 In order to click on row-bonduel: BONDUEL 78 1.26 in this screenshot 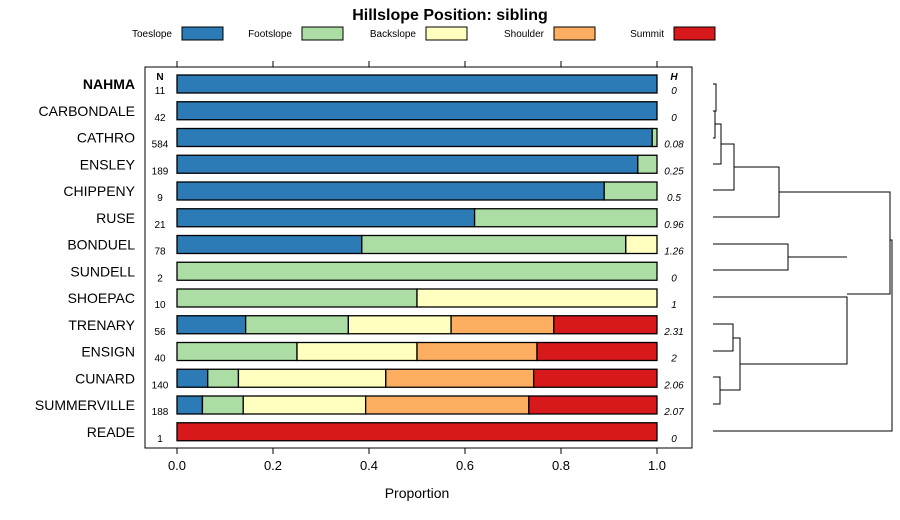, I will do `click(375, 246)`.